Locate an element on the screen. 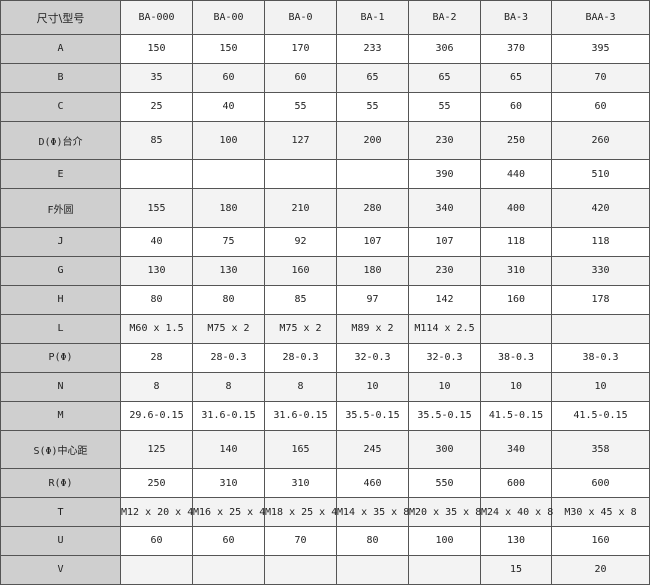  table-row: H 80 80 85 97 142 160 178 is located at coordinates (325, 299).